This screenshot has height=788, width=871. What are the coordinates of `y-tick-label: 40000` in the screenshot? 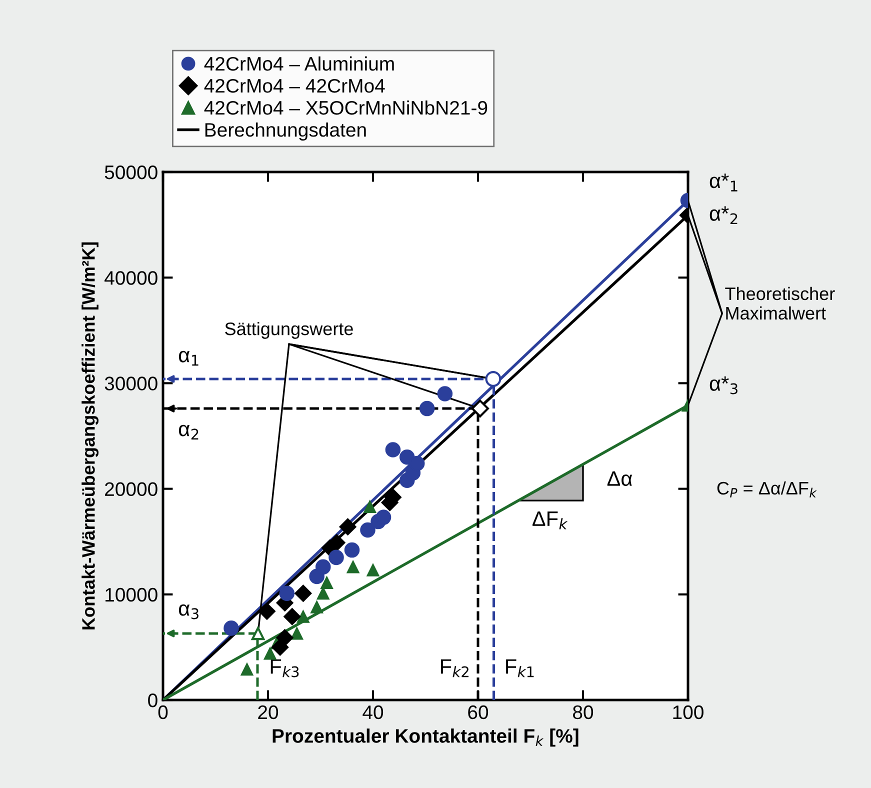 It's located at (131, 278).